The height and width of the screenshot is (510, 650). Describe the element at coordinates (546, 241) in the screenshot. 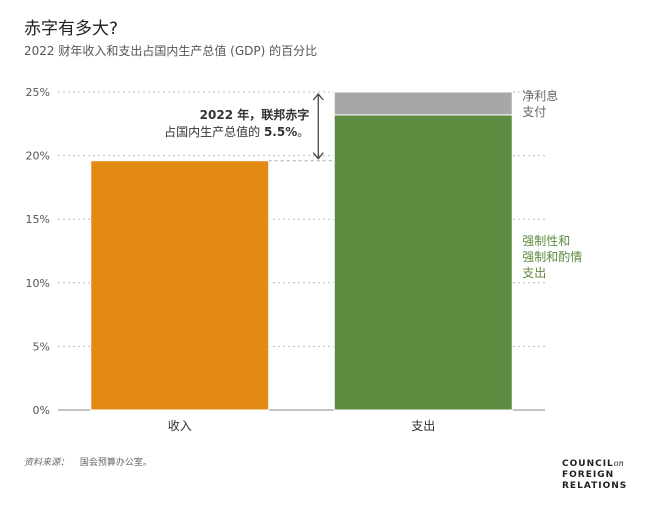

I see `series-label-spending: 强制性和` at that location.